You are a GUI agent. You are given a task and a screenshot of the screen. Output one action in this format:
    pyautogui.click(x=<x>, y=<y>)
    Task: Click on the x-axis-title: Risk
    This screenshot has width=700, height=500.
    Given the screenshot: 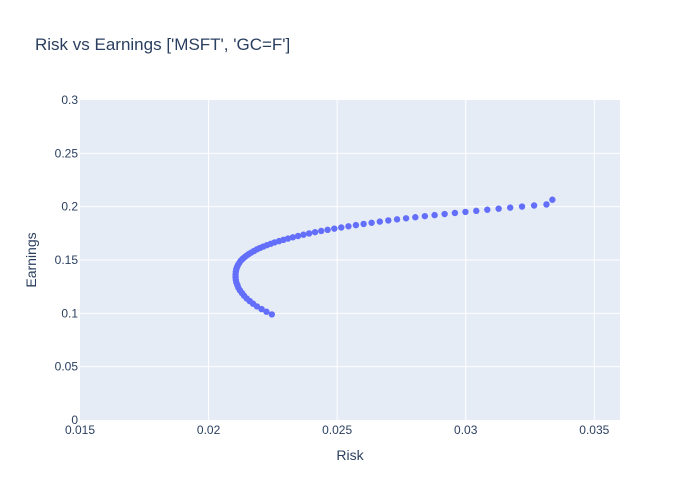 What is the action you would take?
    pyautogui.click(x=350, y=455)
    